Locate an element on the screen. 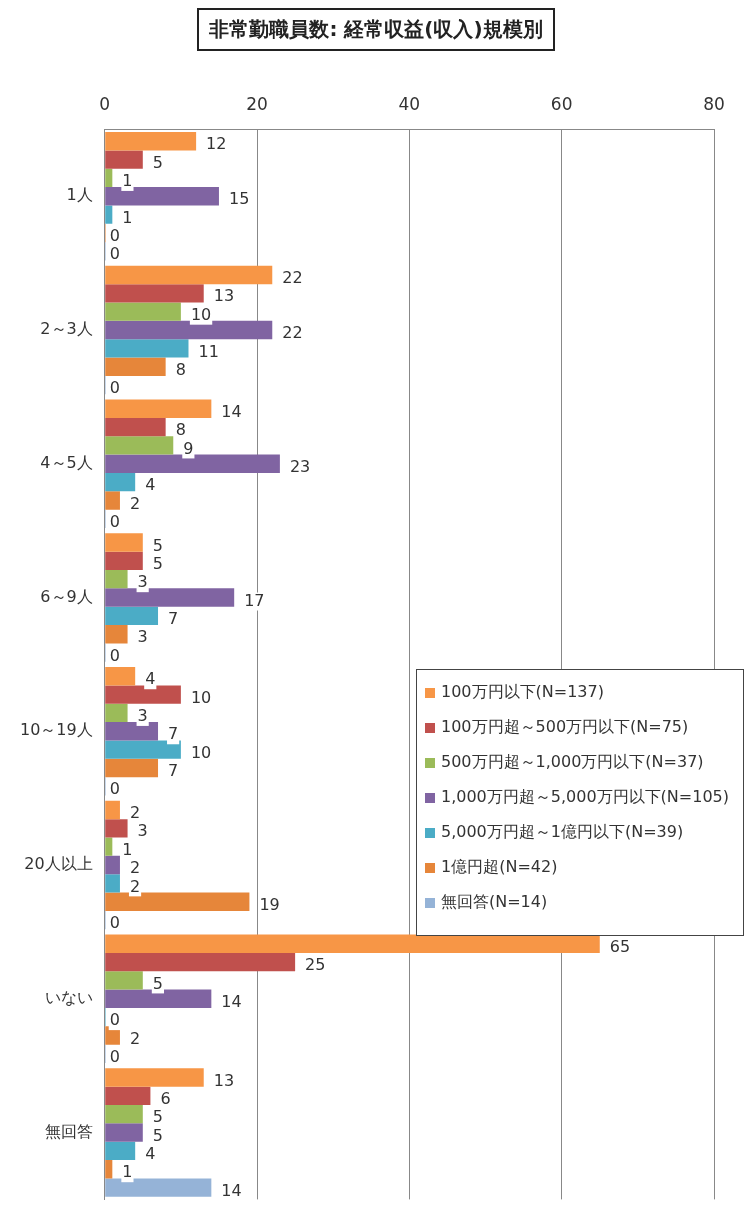 This screenshot has width=752, height=1225. legend-label: 500万円超～1,000万円以下(N=37) is located at coordinates (572, 762).